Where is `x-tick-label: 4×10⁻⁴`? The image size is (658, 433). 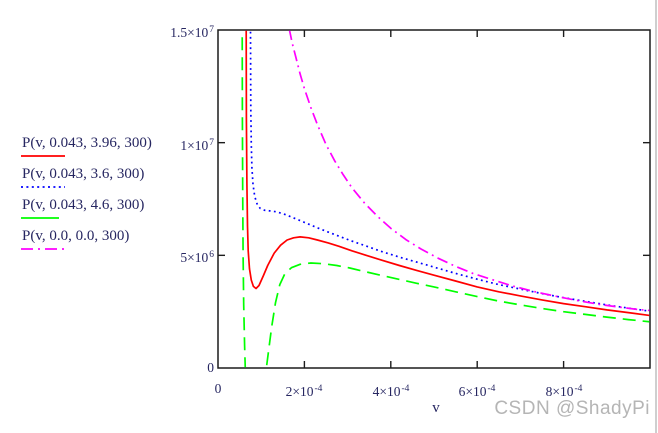 x-tick-label: 4×10⁻⁴ is located at coordinates (391, 391).